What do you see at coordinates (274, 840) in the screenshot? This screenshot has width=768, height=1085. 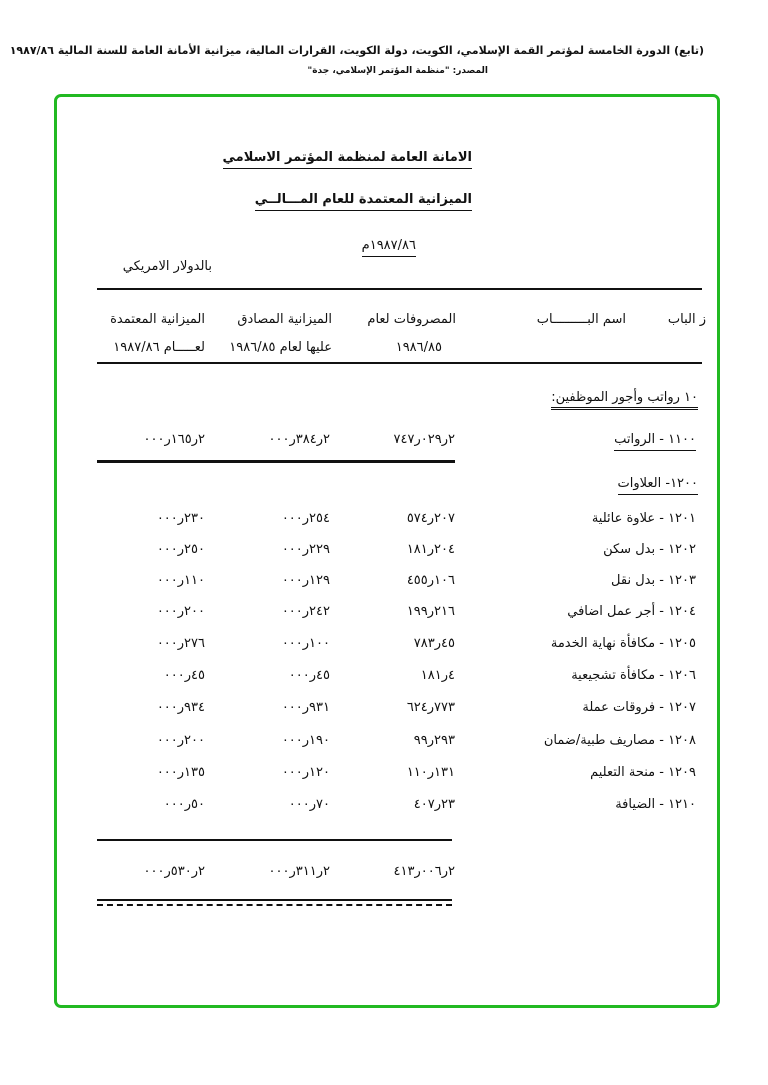 I see `total-rule` at bounding box center [274, 840].